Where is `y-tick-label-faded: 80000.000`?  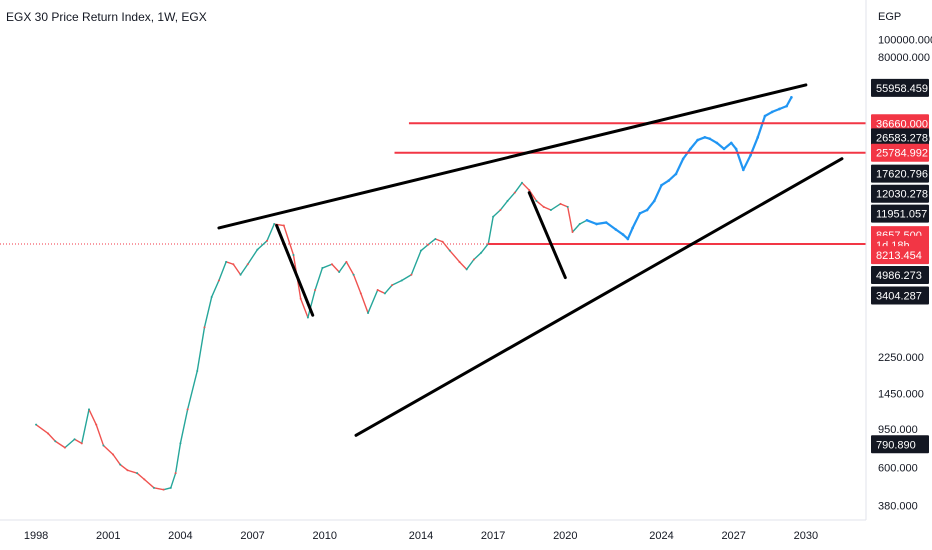
y-tick-label-faded: 80000.000 is located at coordinates (904, 58).